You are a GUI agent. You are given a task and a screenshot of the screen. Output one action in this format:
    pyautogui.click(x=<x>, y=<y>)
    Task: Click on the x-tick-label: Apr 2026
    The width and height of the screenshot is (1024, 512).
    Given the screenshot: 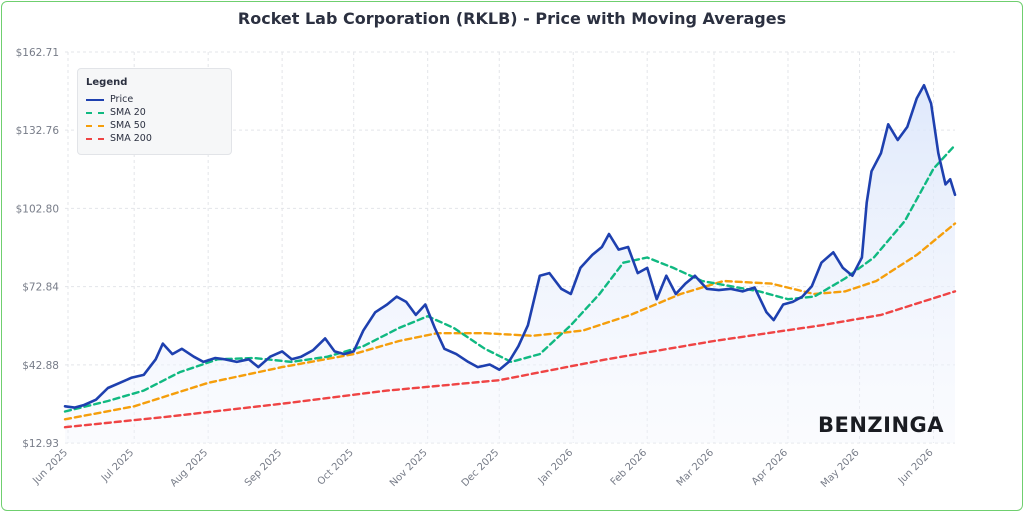 What is the action you would take?
    pyautogui.click(x=770, y=467)
    